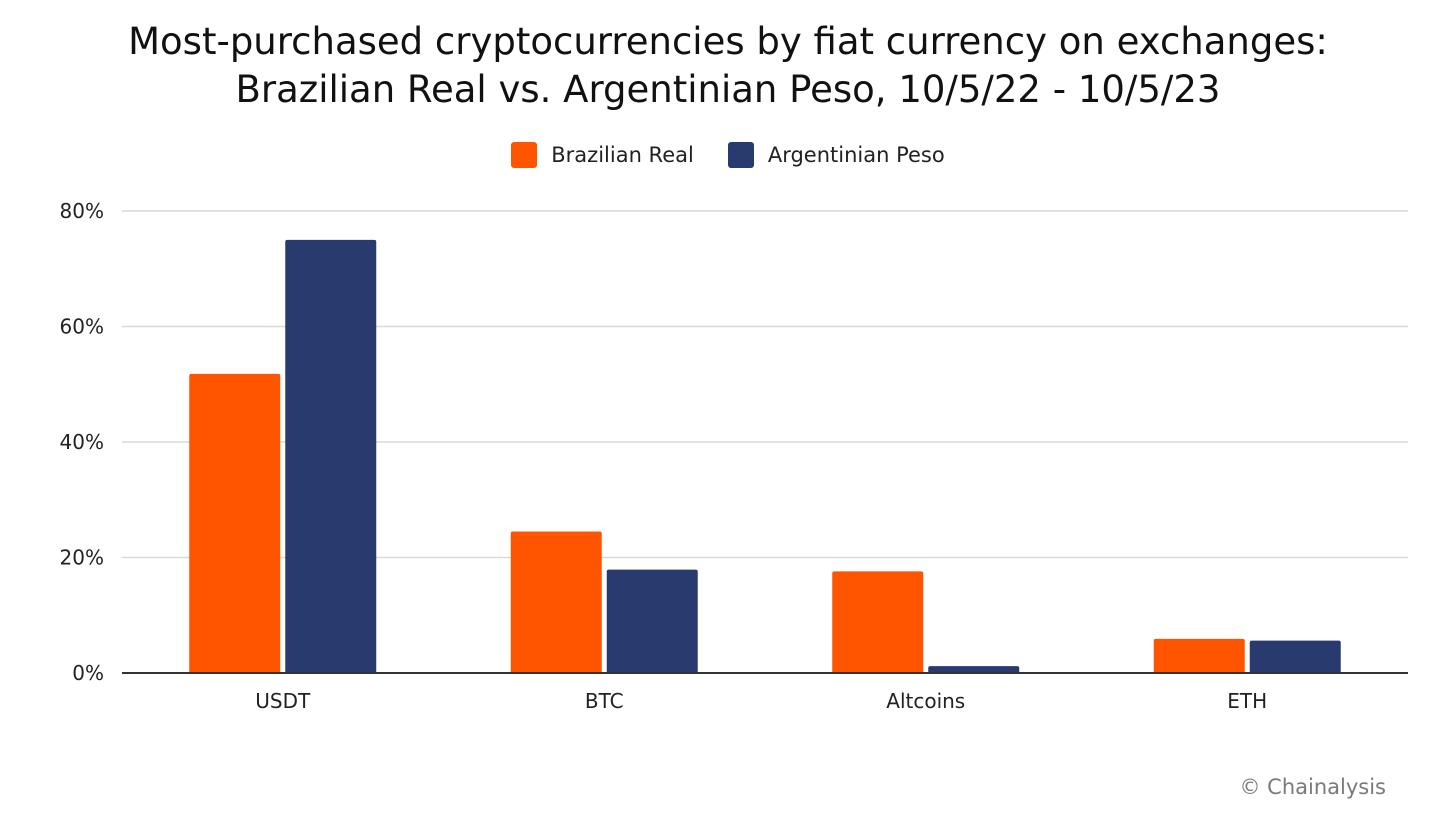  What do you see at coordinates (82, 442) in the screenshot?
I see `y-tick-label: 40%` at bounding box center [82, 442].